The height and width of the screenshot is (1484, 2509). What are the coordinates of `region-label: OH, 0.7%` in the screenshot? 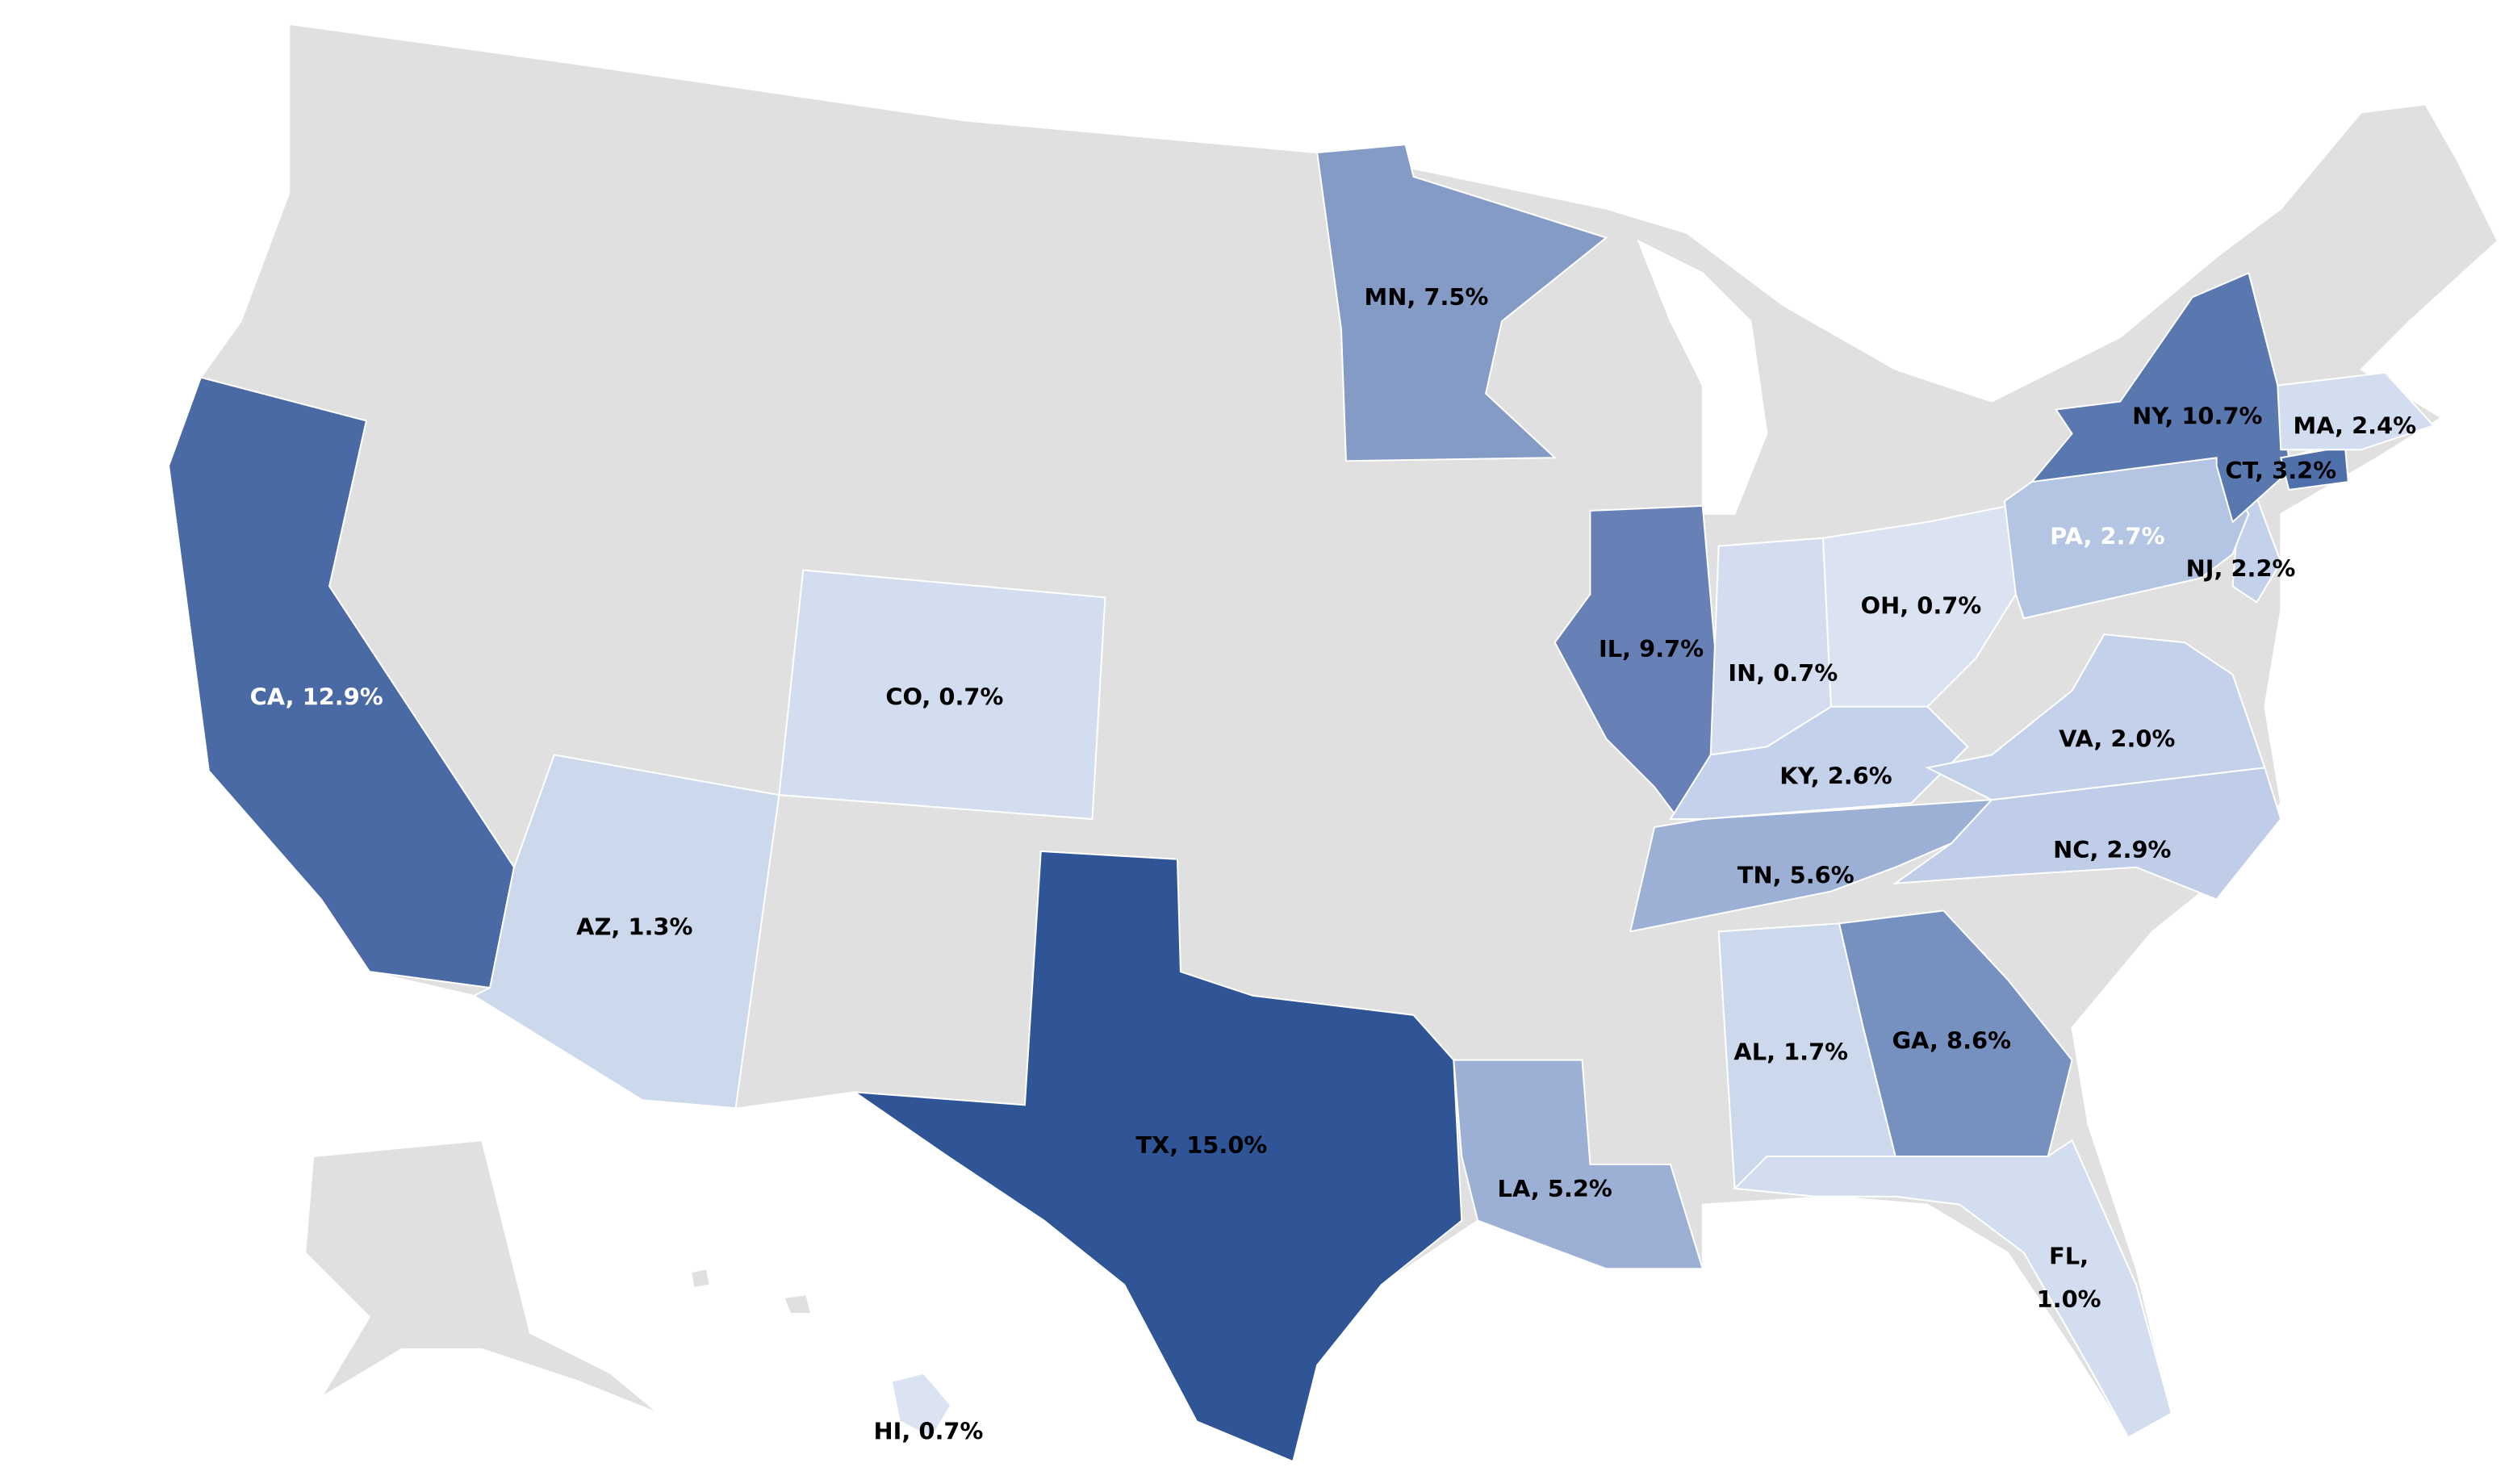 It's located at (1922, 605).